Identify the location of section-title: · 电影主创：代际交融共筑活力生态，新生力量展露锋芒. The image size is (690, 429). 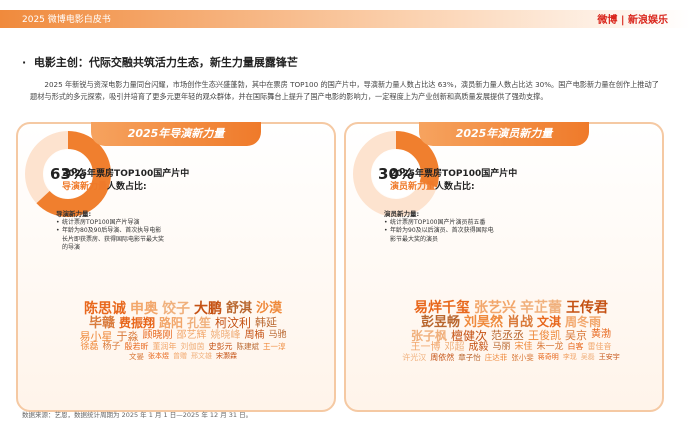
(160, 62).